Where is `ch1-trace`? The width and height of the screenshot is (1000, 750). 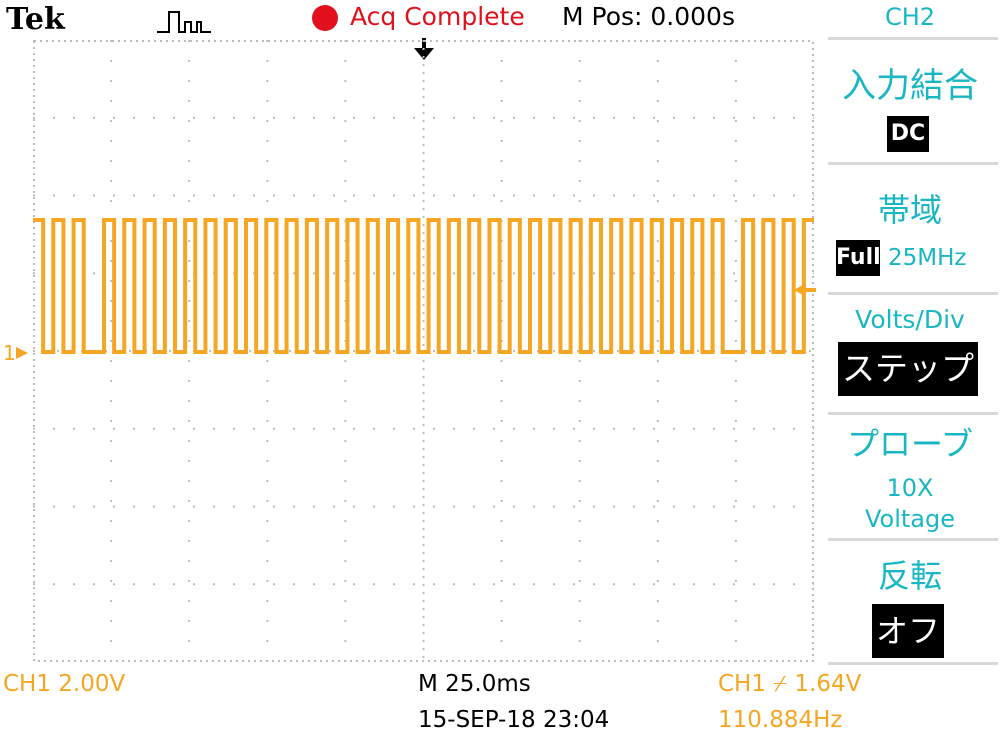 ch1-trace is located at coordinates (423, 286).